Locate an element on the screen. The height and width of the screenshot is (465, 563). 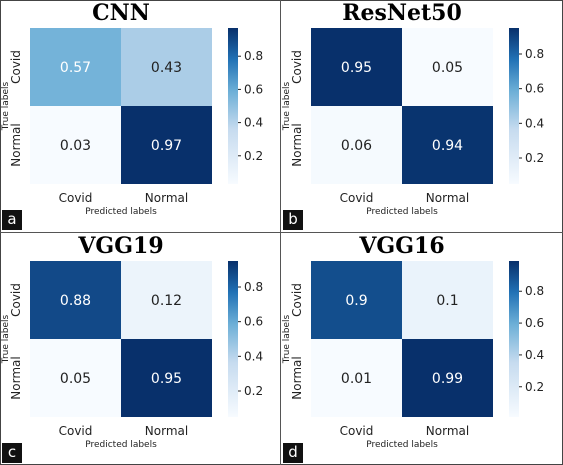
panel-divider-horizontal is located at coordinates (281, 232).